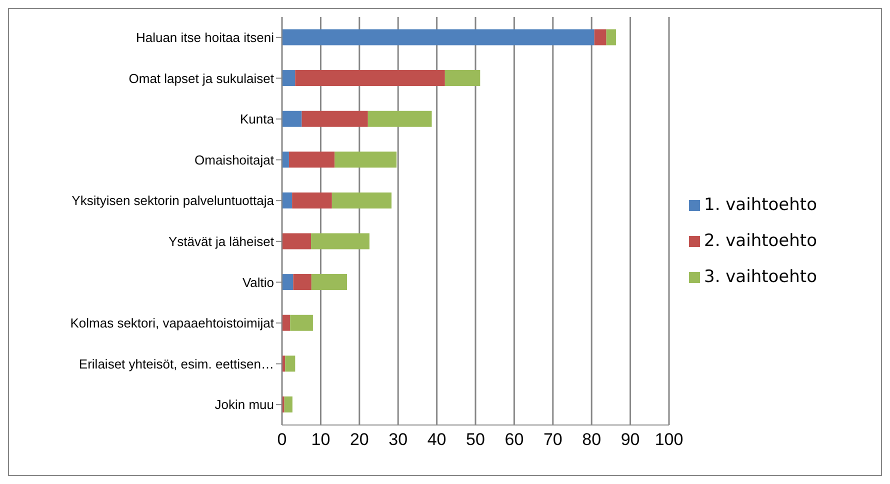  Describe the element at coordinates (475, 440) in the screenshot. I see `x-tick-label: 50` at that location.